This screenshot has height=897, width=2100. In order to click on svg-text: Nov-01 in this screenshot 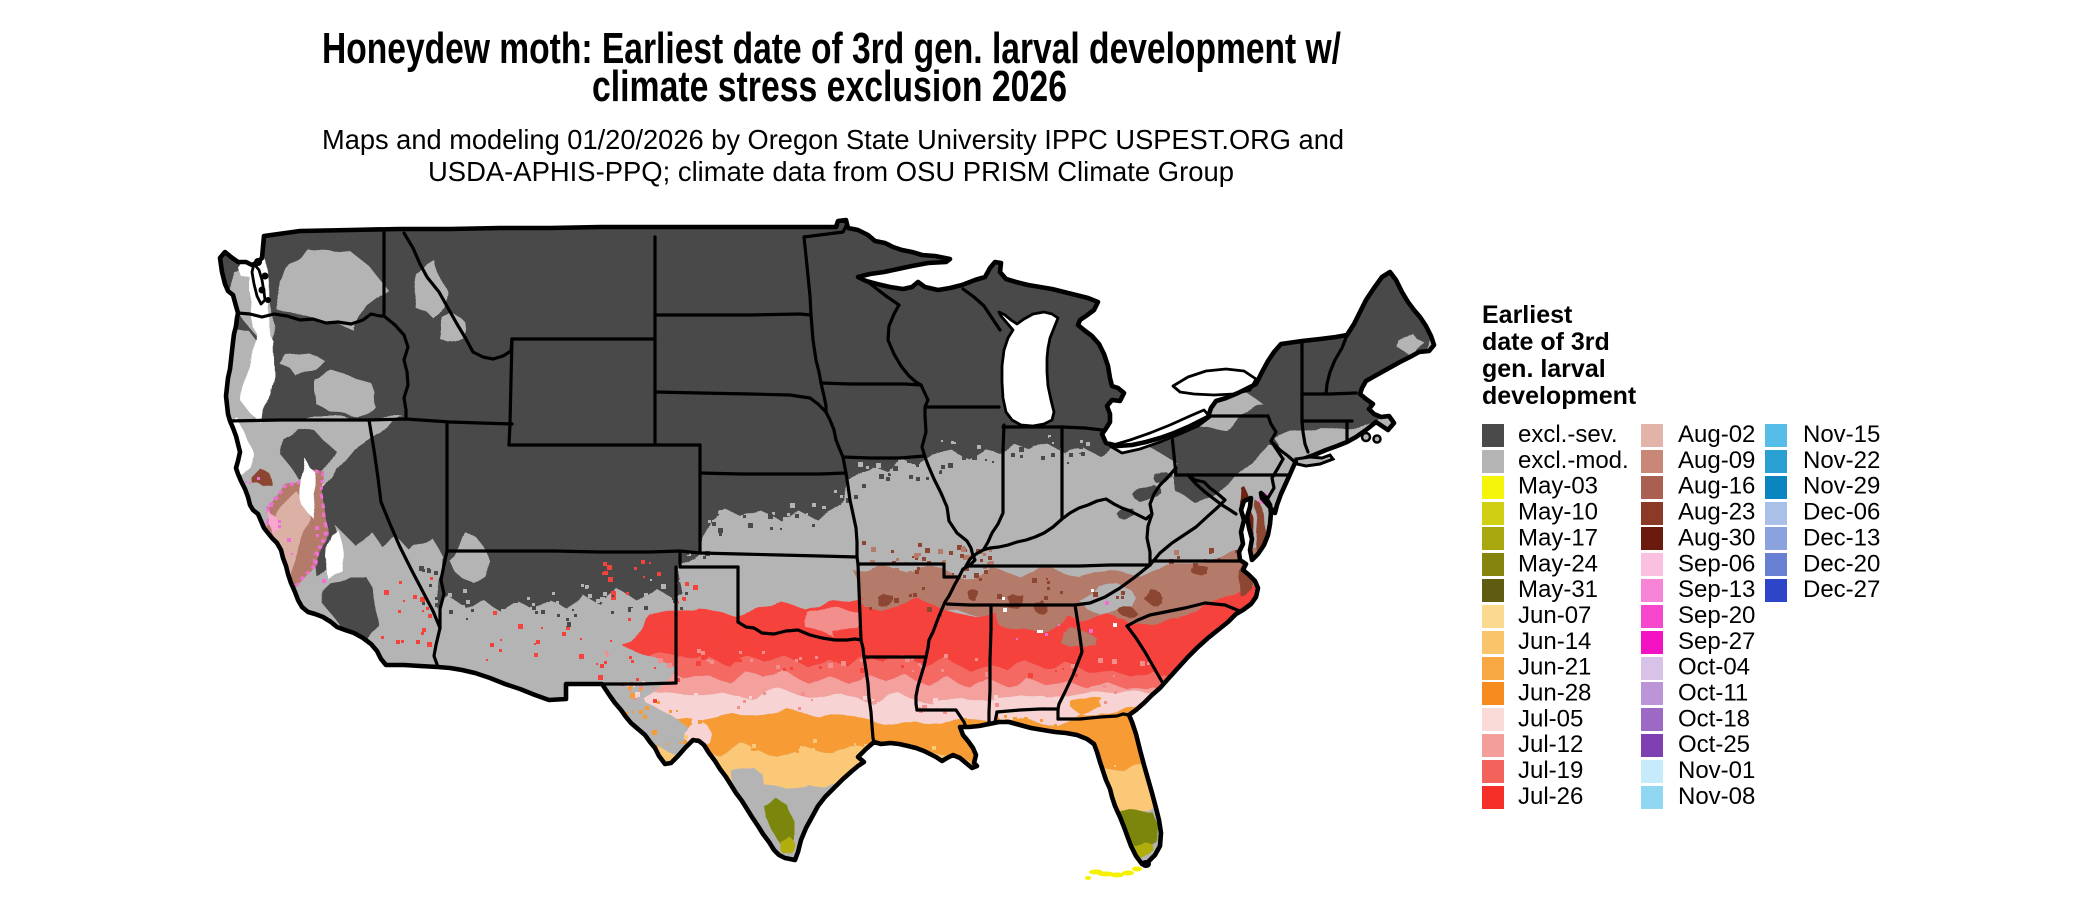, I will do `click(1716, 770)`.